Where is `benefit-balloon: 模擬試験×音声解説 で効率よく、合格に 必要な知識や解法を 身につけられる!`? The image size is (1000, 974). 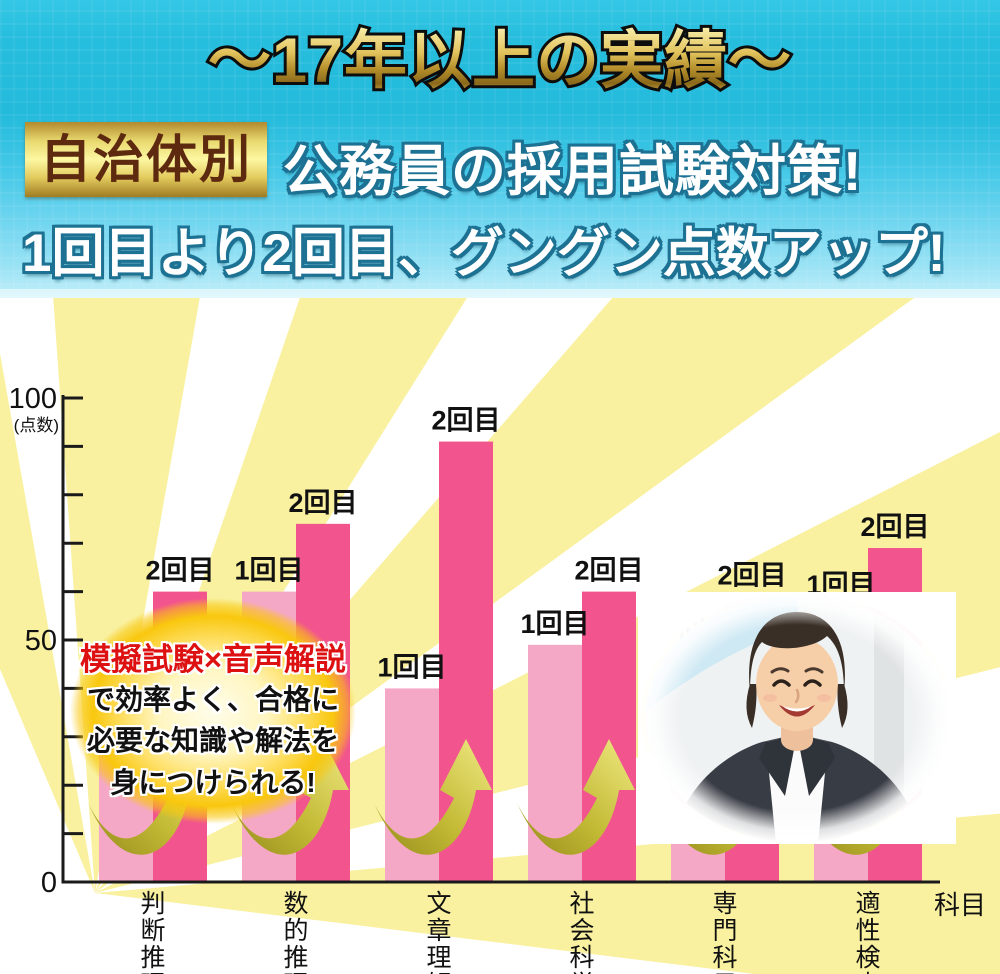 benefit-balloon: 模擬試験×音声解説 で効率よく、合格に 必要な知識や解法を 身につけられる! is located at coordinates (213, 711).